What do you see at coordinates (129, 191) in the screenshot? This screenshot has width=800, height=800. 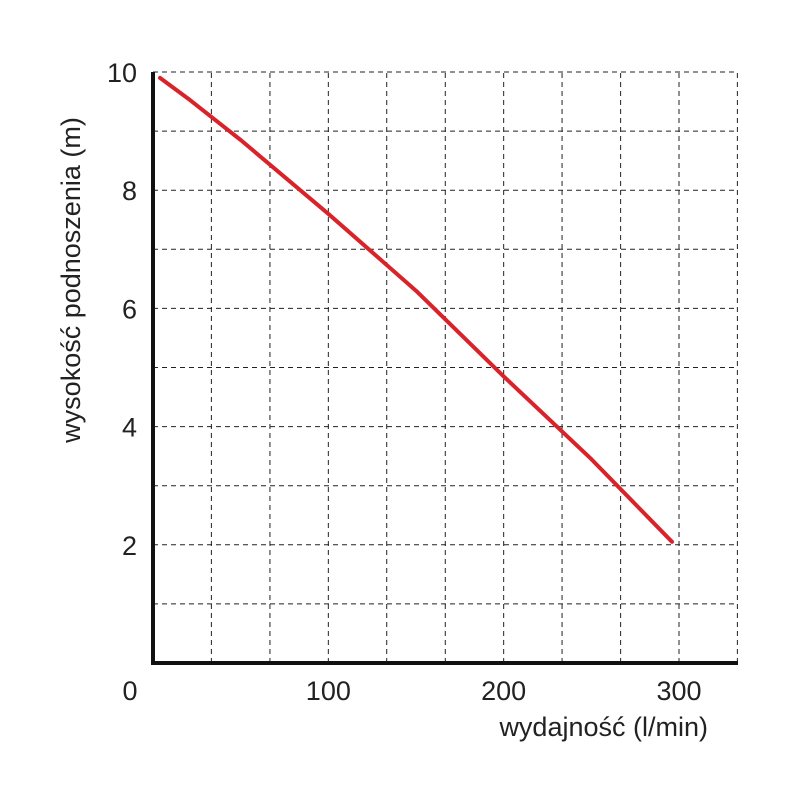 I see `y-tick-label-8: 8` at bounding box center [129, 191].